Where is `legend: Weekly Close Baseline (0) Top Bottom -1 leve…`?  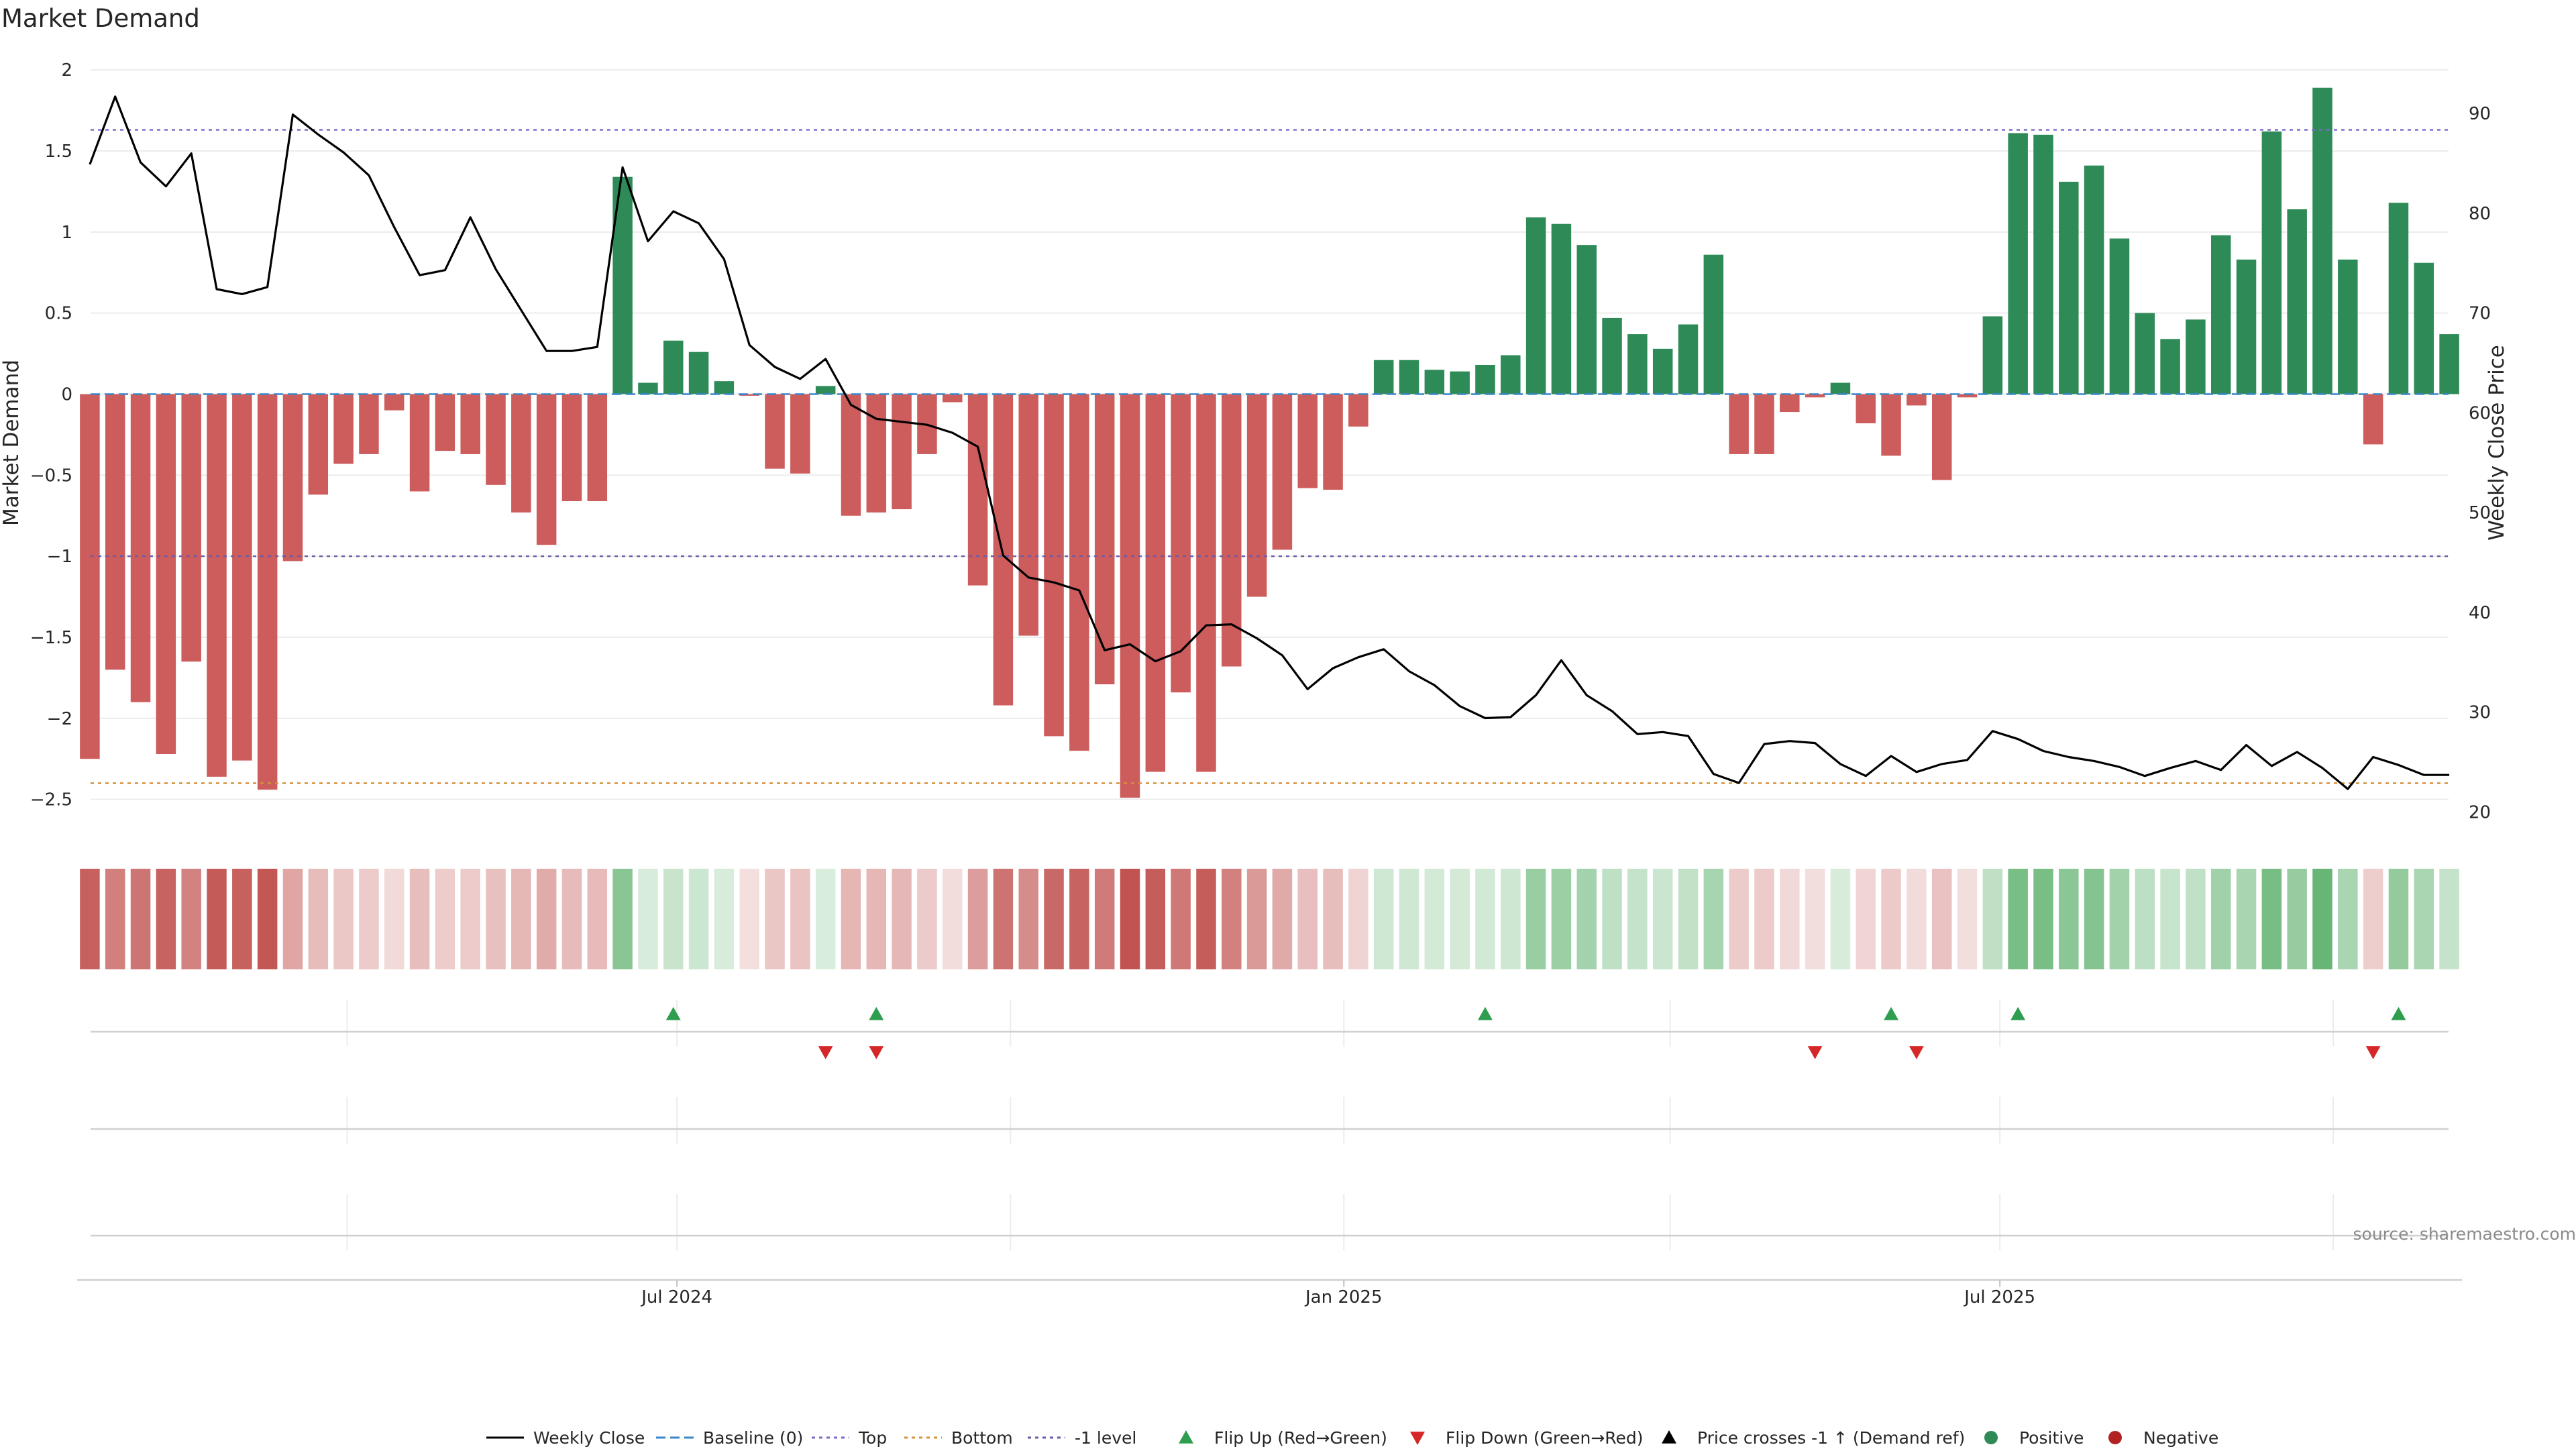 legend: Weekly Close Baseline (0) Top Bottom -1 leve… is located at coordinates (1352, 1438).